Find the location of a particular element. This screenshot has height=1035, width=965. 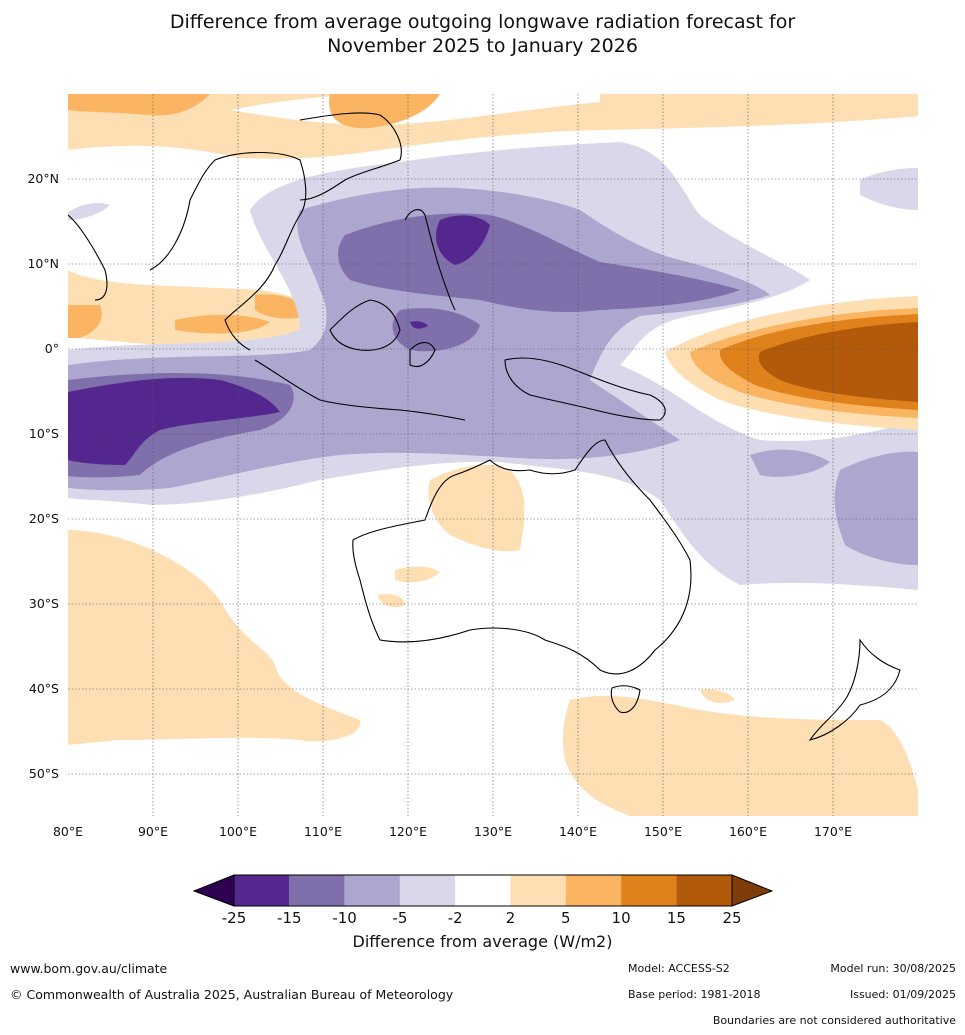

borneo-coastline is located at coordinates (365, 325).